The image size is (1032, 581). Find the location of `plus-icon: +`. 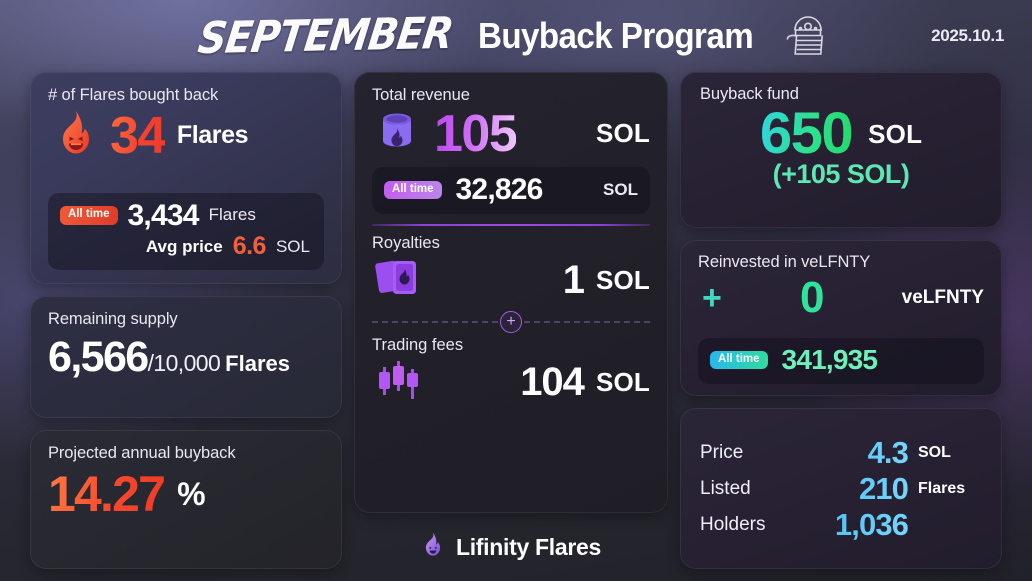

plus-icon: + is located at coordinates (511, 321).